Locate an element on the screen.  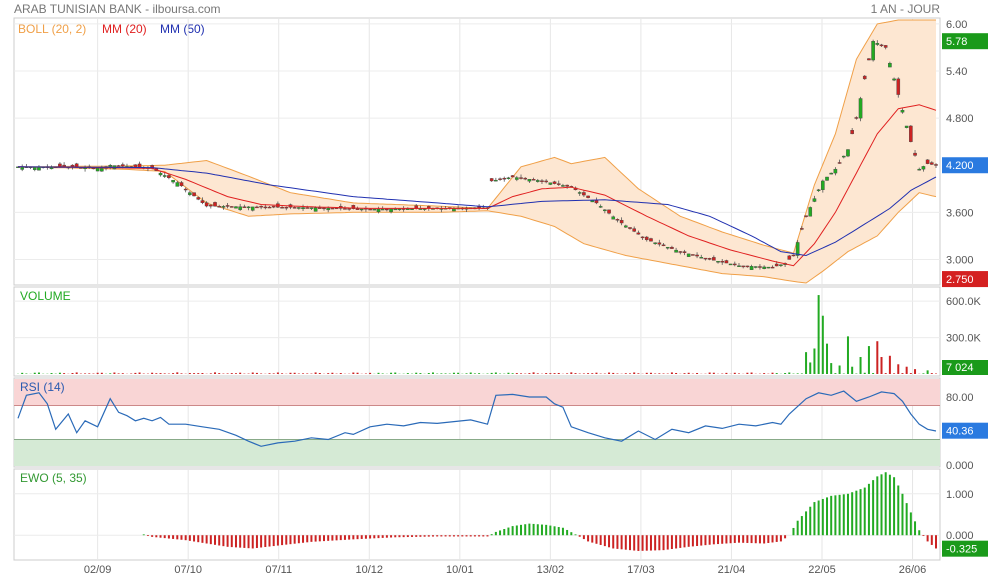
period-label: 1 AN - JOUR is located at coordinates (905, 9).